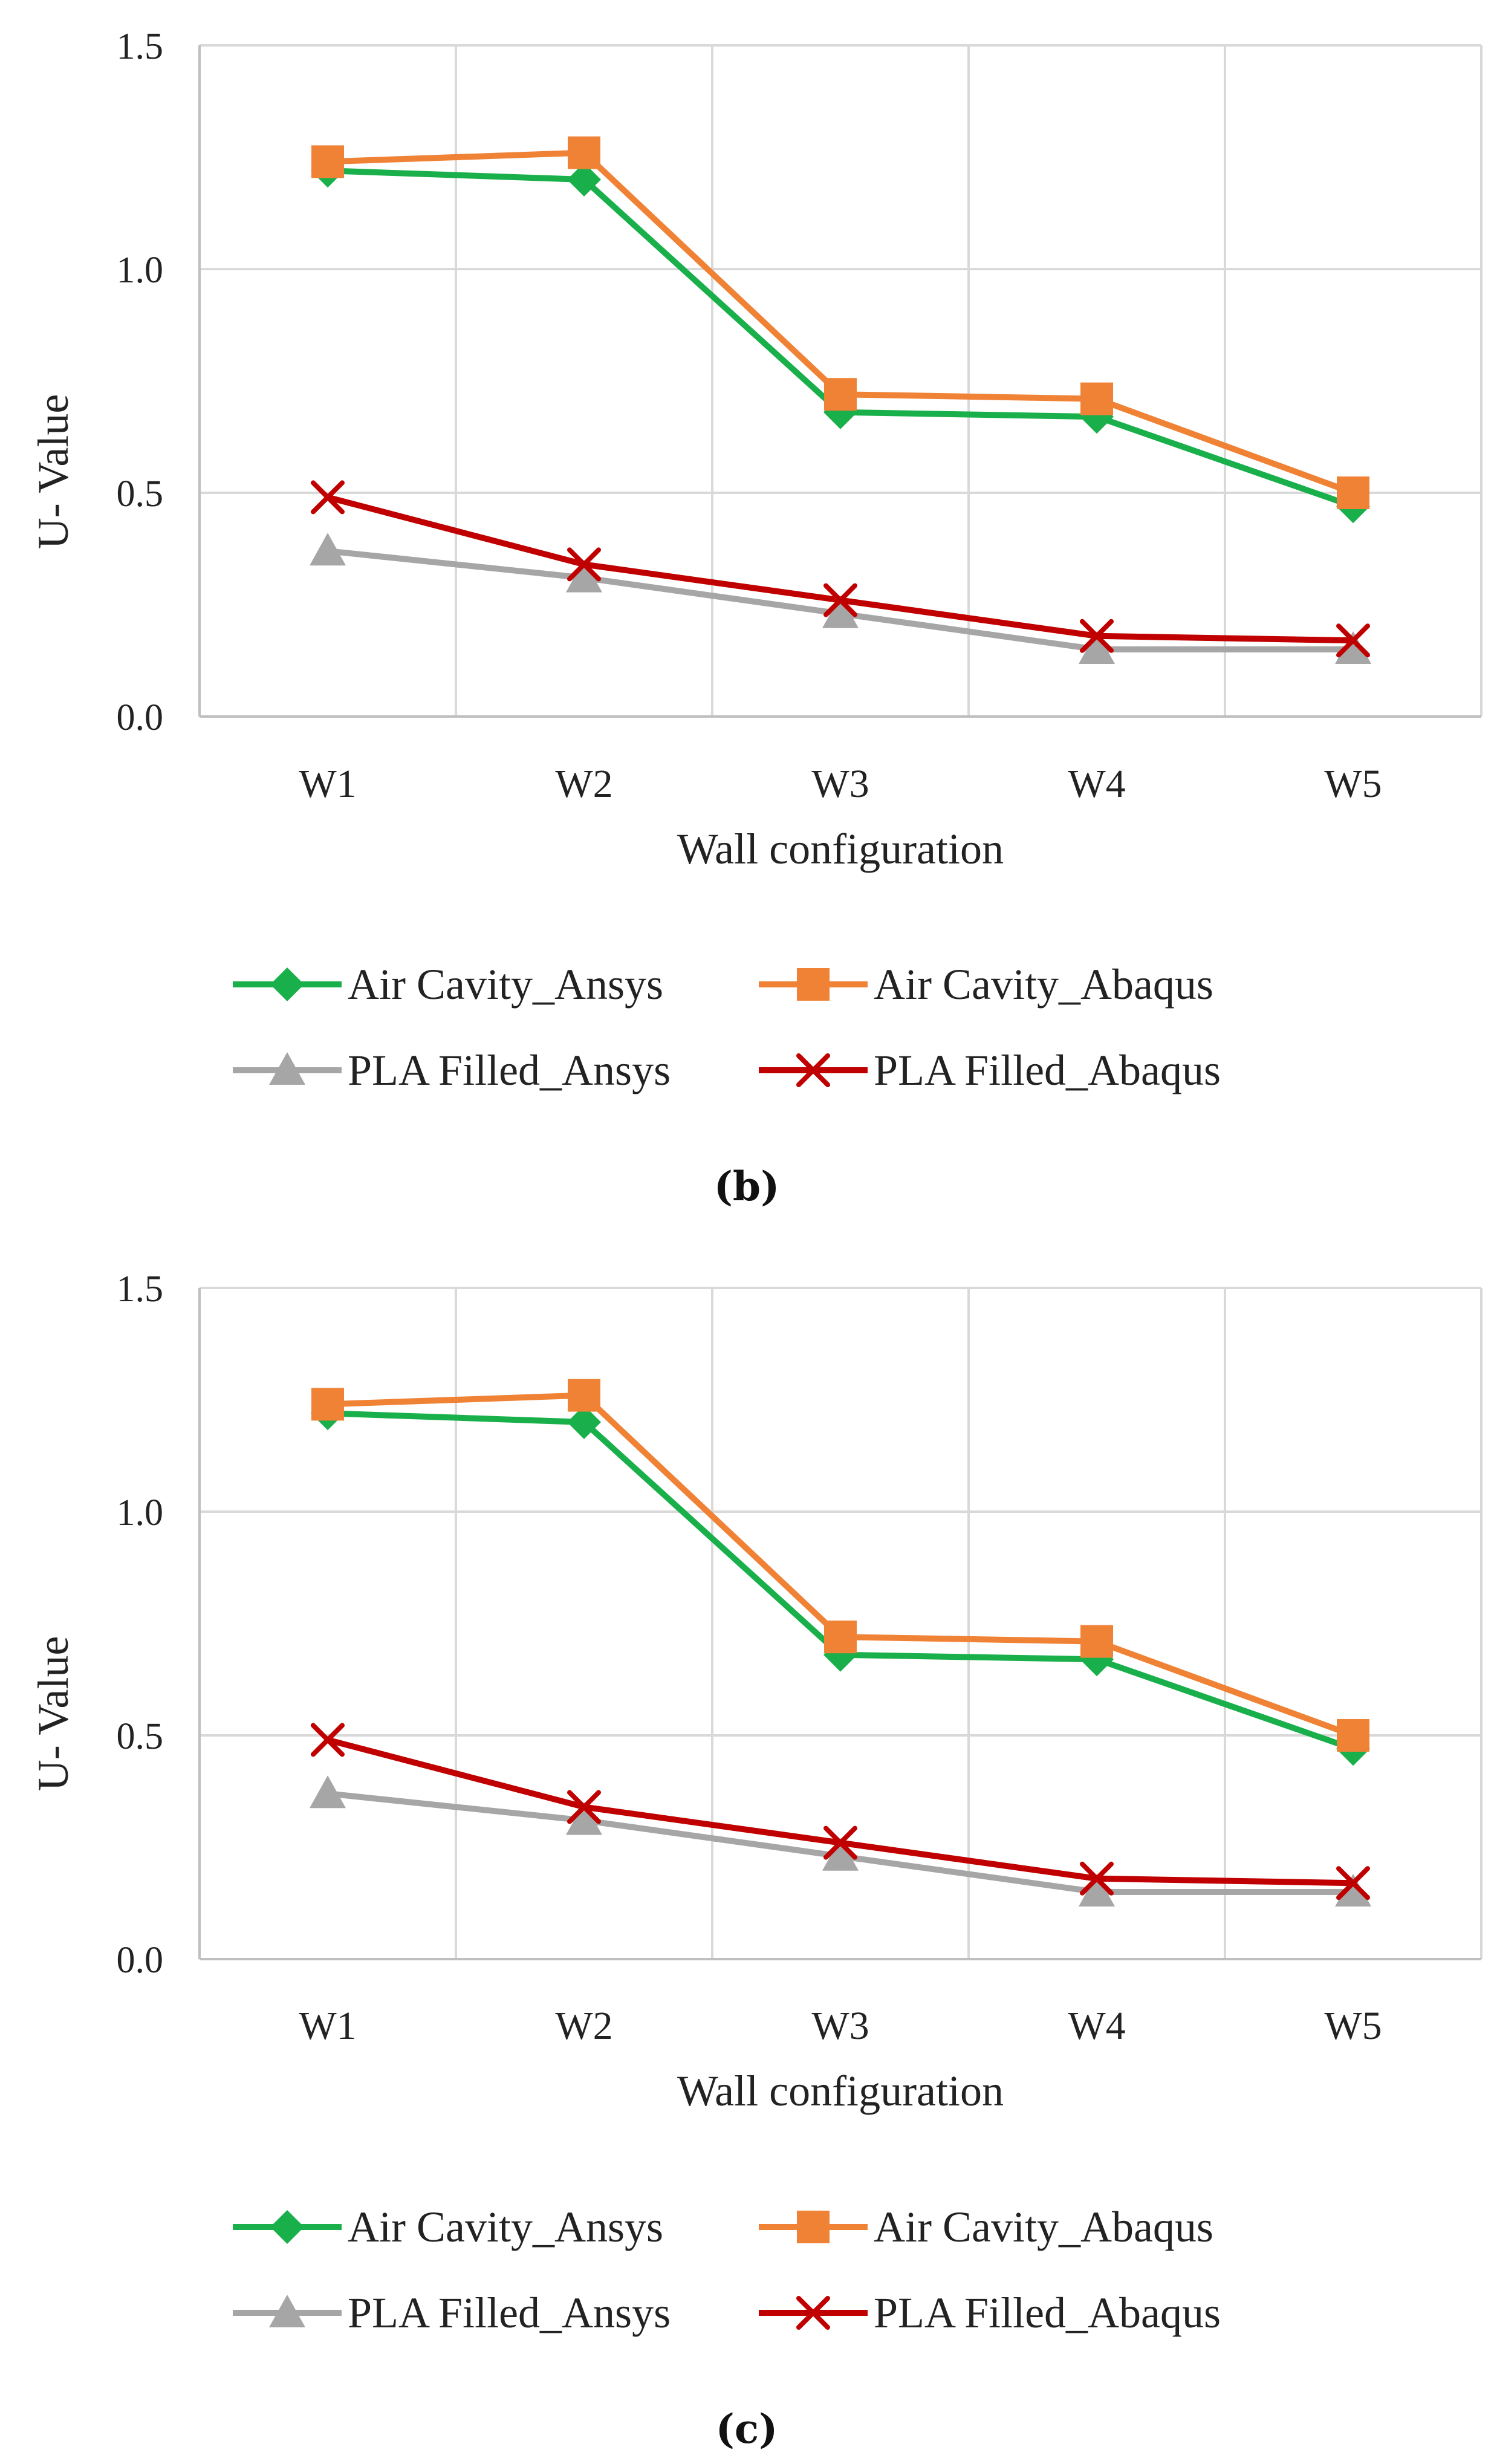 This screenshot has height=2464, width=1494. Describe the element at coordinates (505, 984) in the screenshot. I see `chart-b-legend-label: Air Cavity_Ansys` at that location.